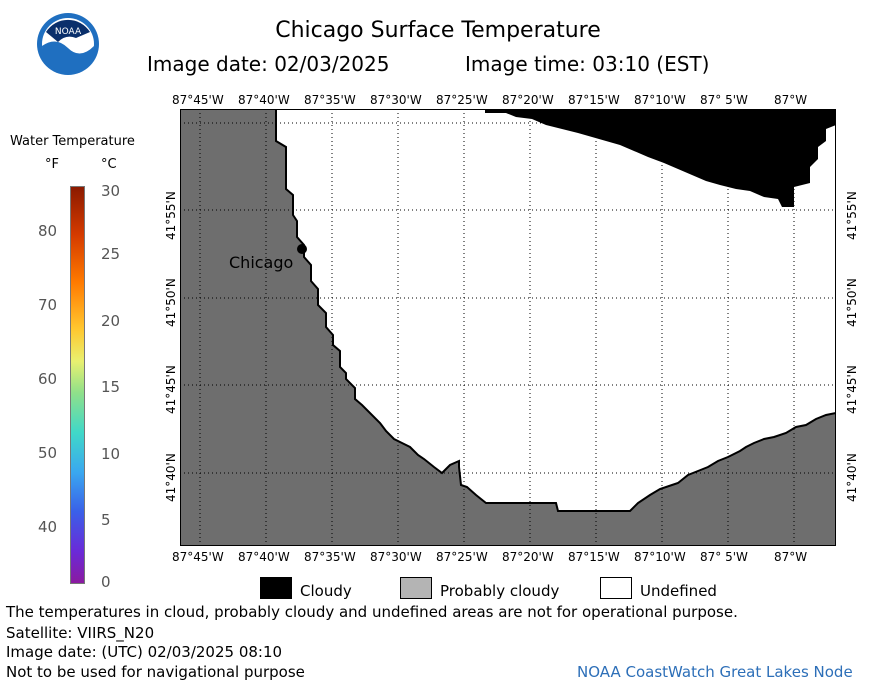 The width and height of the screenshot is (876, 687). What do you see at coordinates (171, 477) in the screenshot?
I see `lat-label-left: 41°40'N` at bounding box center [171, 477].